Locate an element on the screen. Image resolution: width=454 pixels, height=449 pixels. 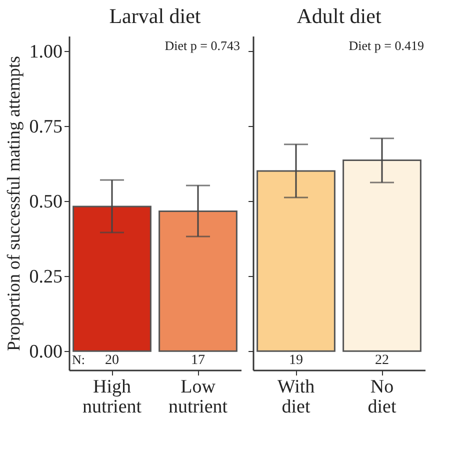
annotation: 22 is located at coordinates (382, 360).